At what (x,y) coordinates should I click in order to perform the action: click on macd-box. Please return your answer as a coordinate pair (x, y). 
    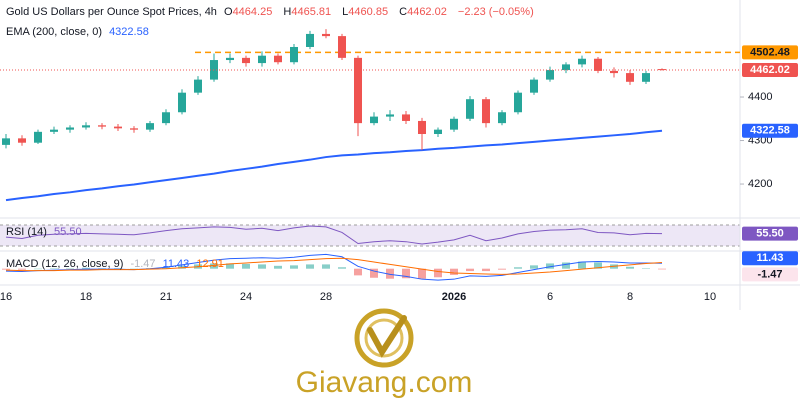
    Looking at the image, I should click on (770, 258).